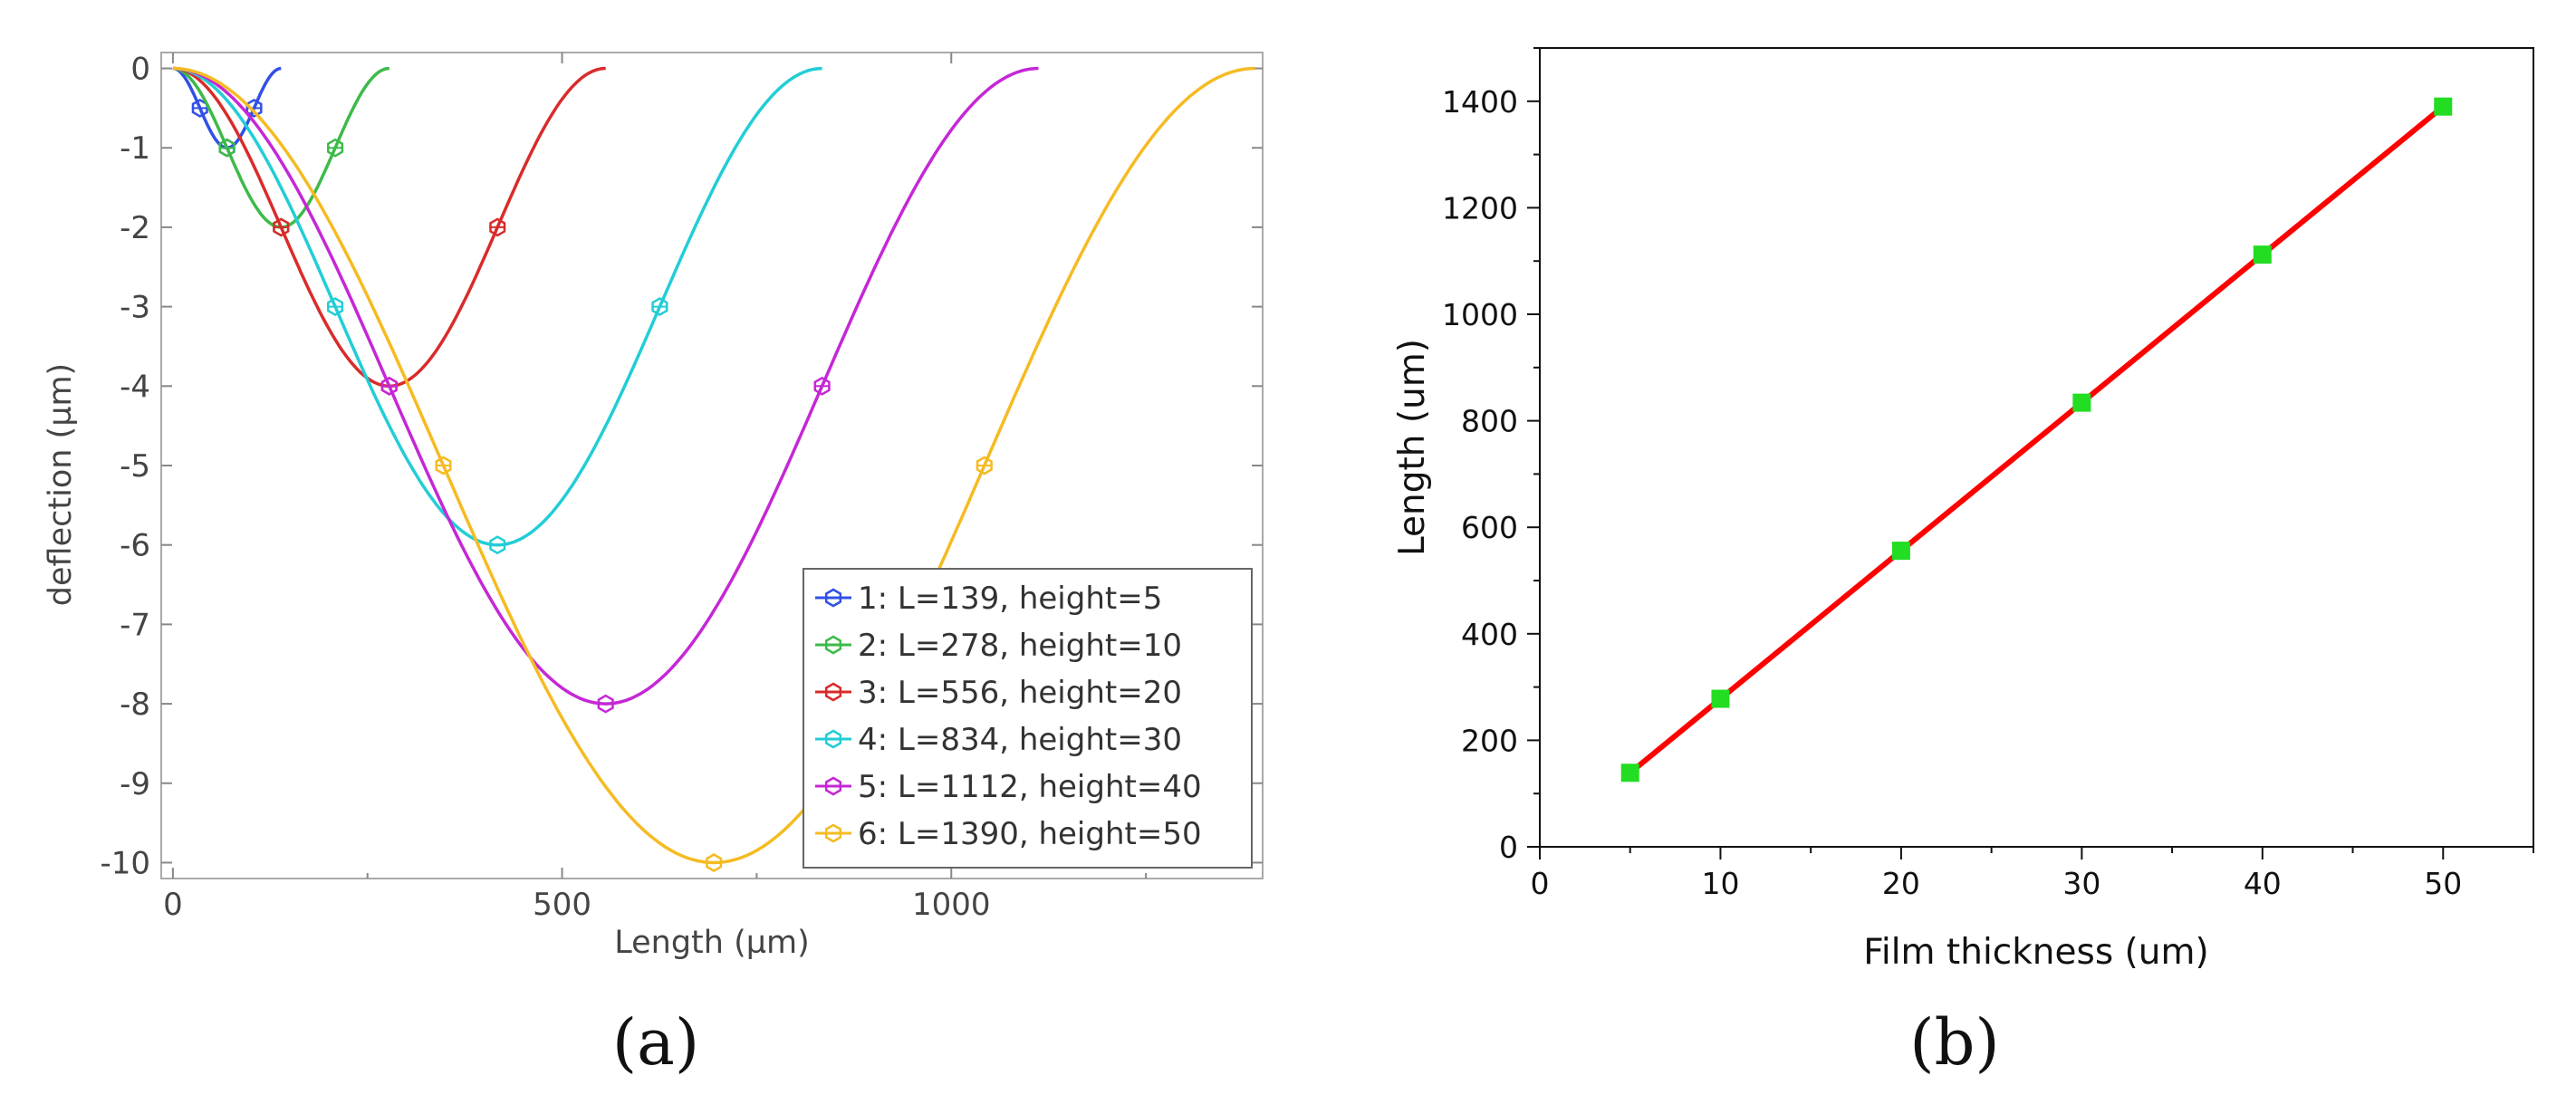 Image resolution: width=2576 pixels, height=1114 pixels. What do you see at coordinates (1489, 527) in the screenshot?
I see `panel-b-y-tick-label: 600` at bounding box center [1489, 527].